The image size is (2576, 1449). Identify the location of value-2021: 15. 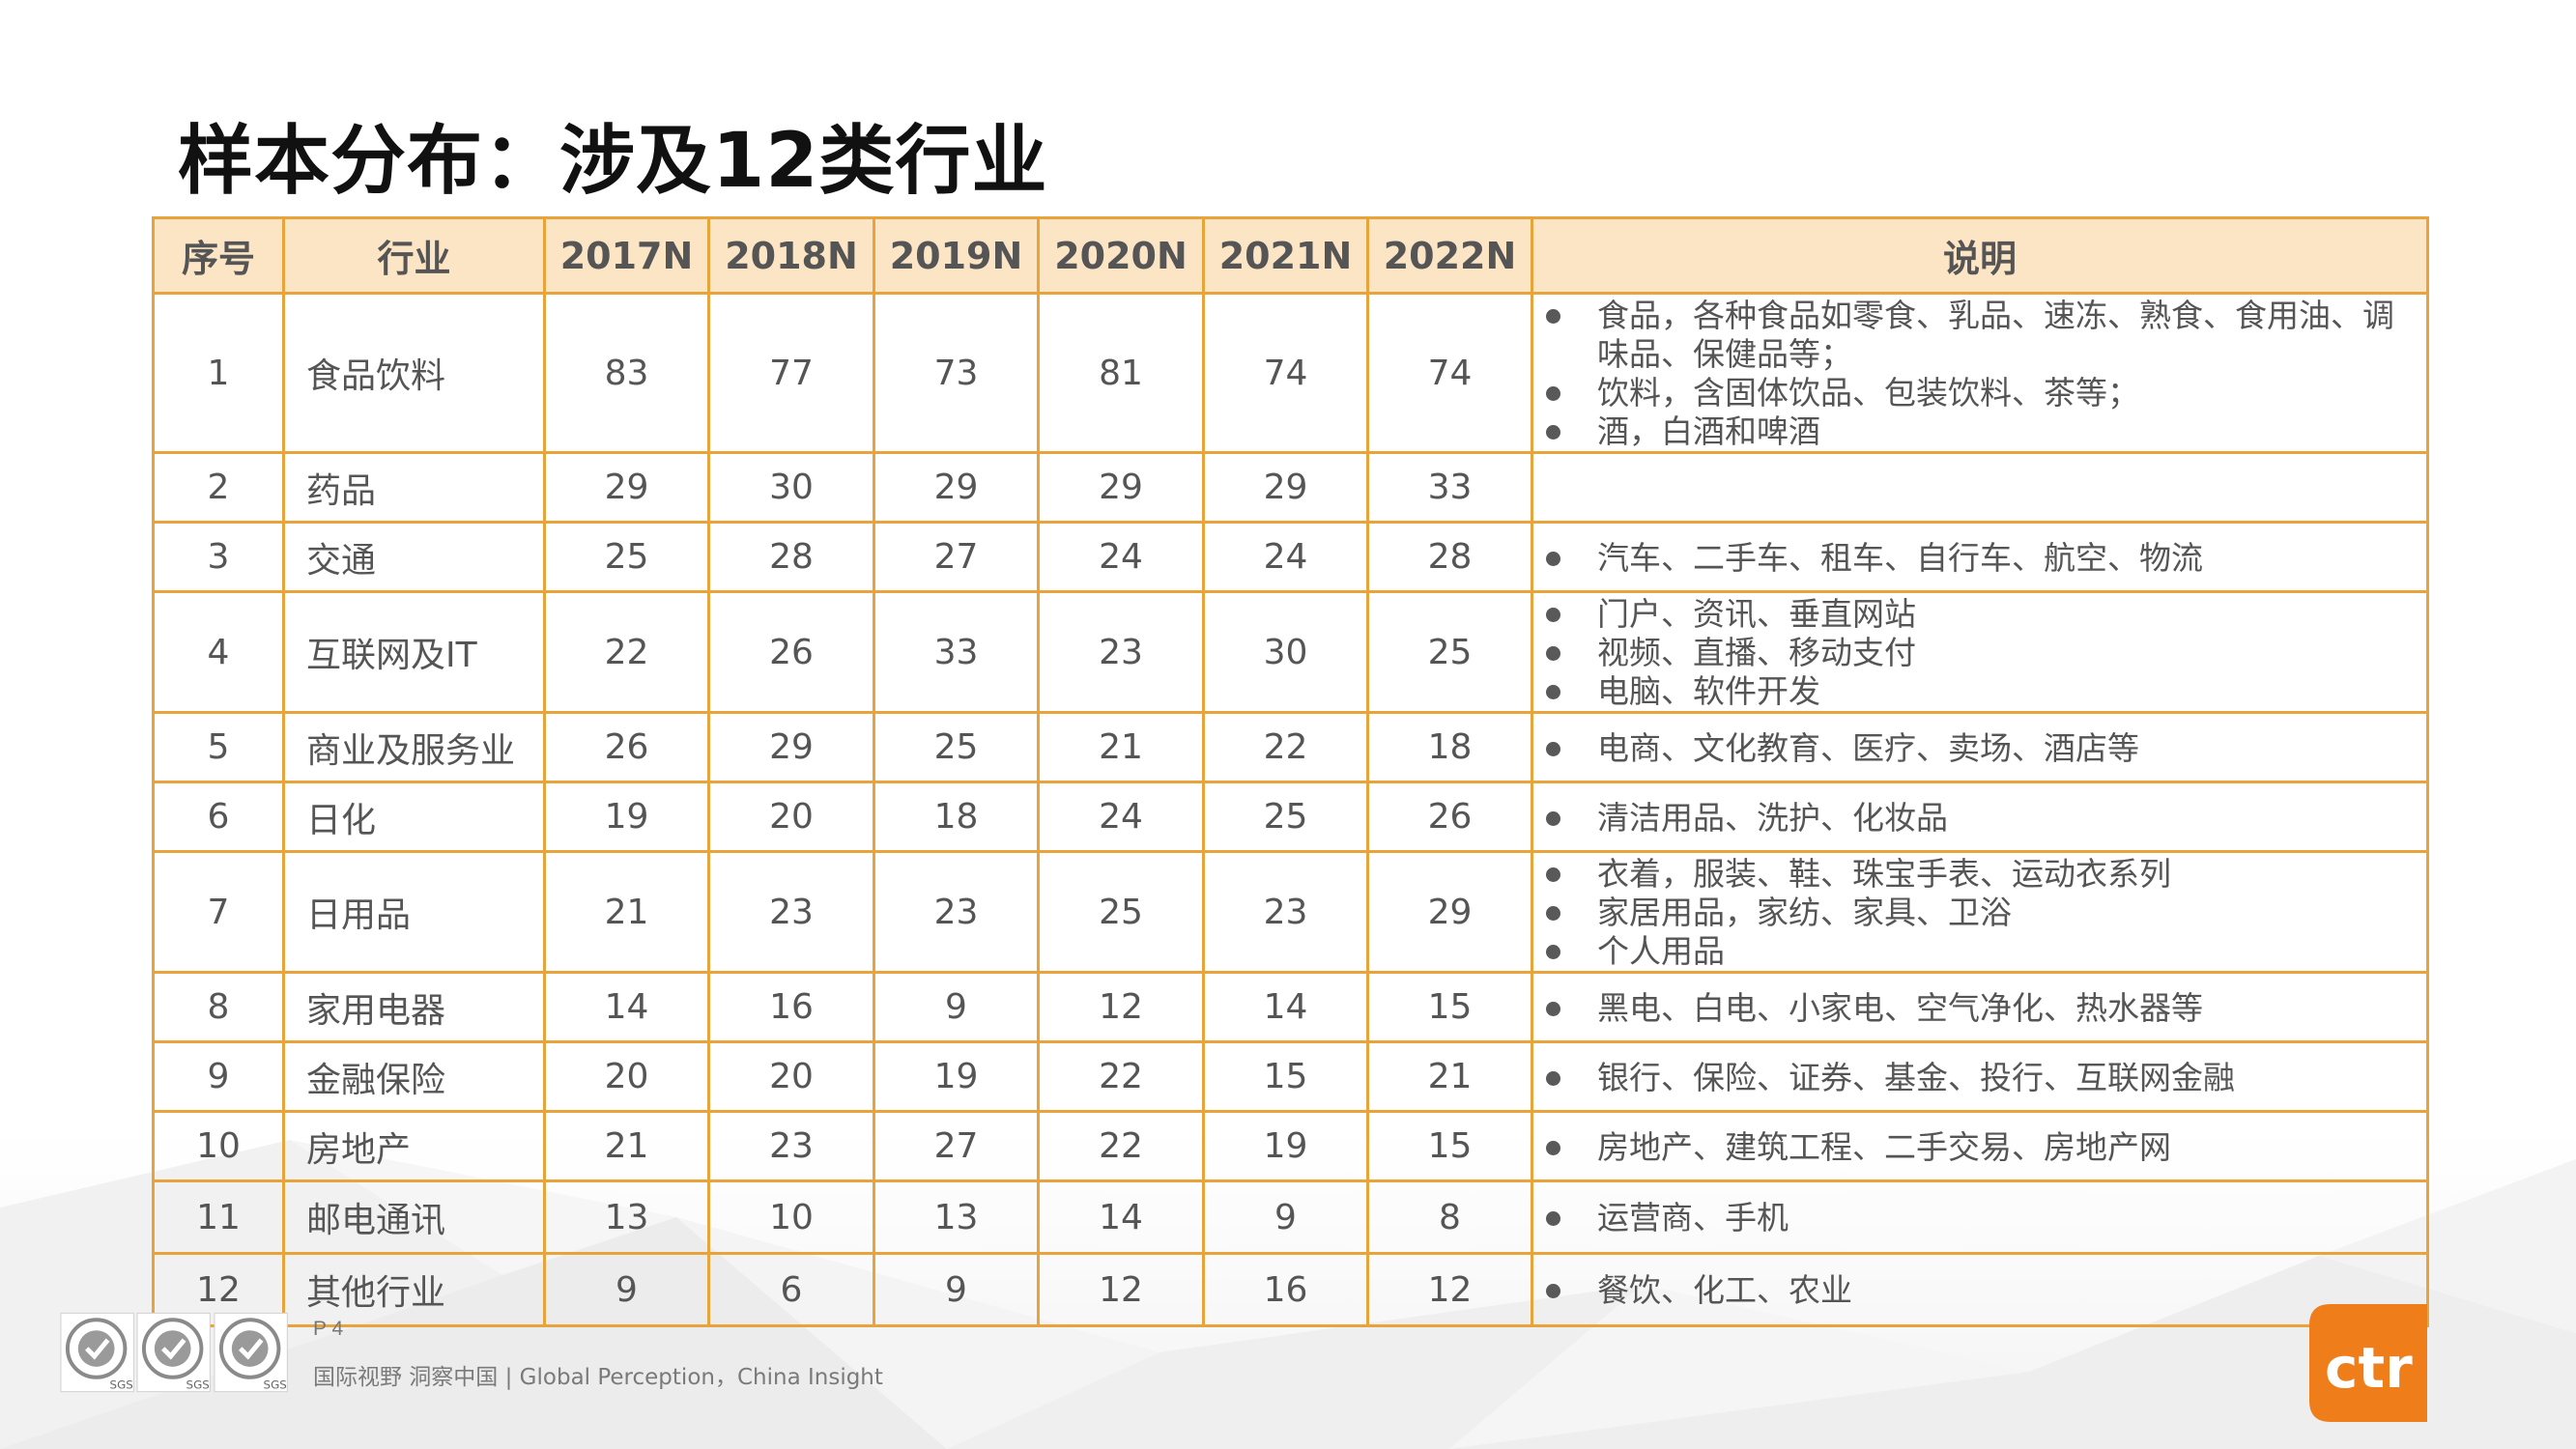
(1286, 1076).